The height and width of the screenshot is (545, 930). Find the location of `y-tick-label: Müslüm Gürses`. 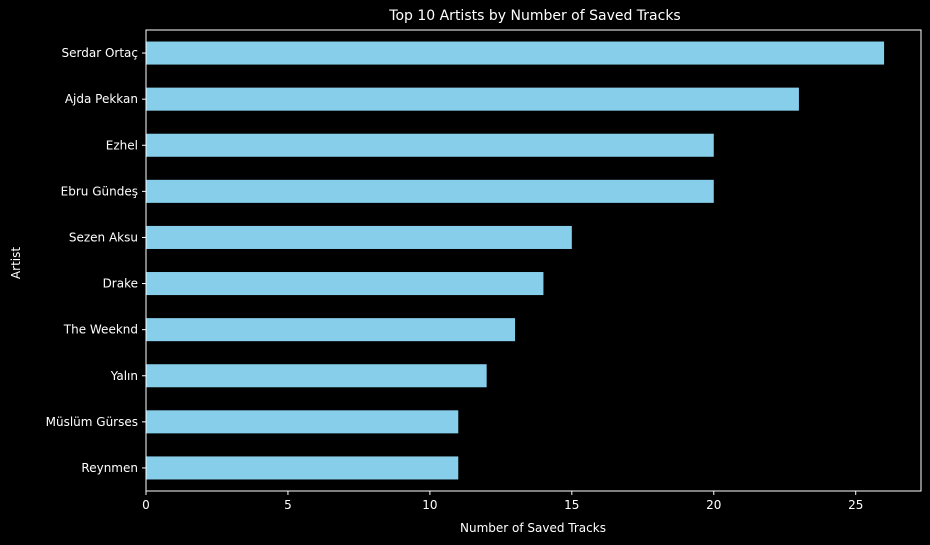

y-tick-label: Müslüm Gürses is located at coordinates (92, 422).